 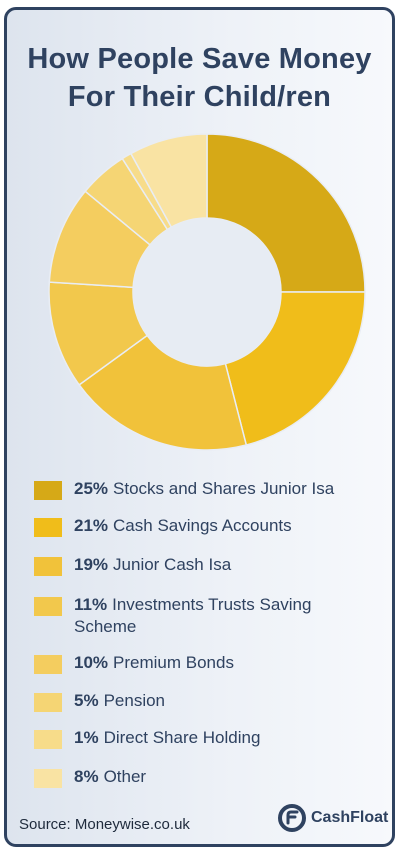 I want to click on legend-text: 21% Cash Savings Accounts, so click(x=224, y=526).